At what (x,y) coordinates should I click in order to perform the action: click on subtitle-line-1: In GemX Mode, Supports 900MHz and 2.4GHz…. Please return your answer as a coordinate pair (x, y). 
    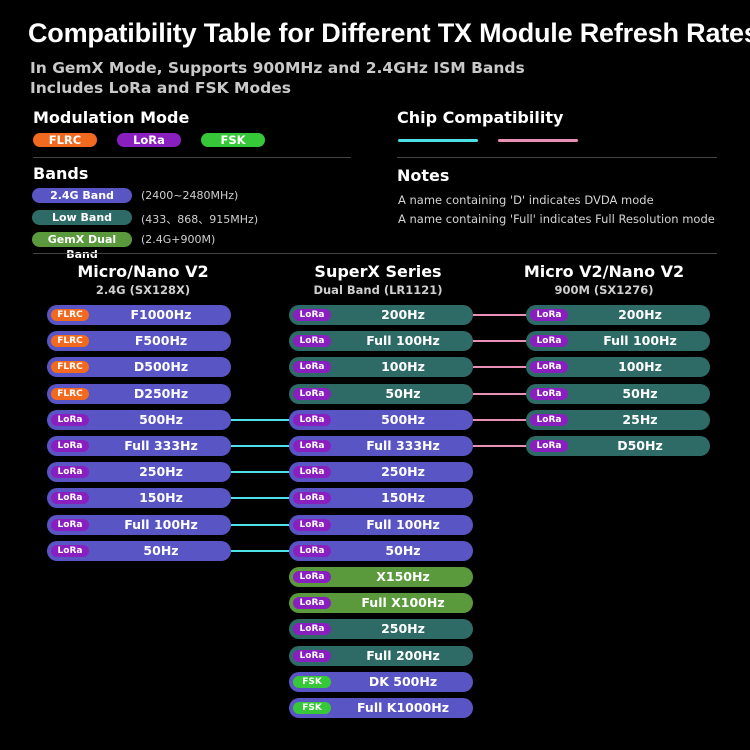
    Looking at the image, I should click on (277, 68).